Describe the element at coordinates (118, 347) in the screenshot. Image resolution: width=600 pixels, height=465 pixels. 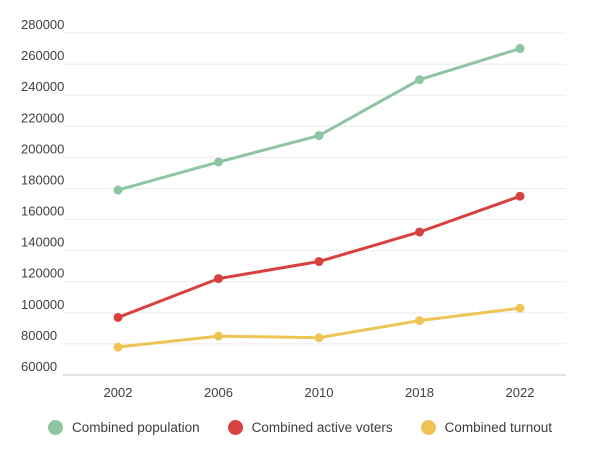
I see `series-point-combined-turnout-2002` at that location.